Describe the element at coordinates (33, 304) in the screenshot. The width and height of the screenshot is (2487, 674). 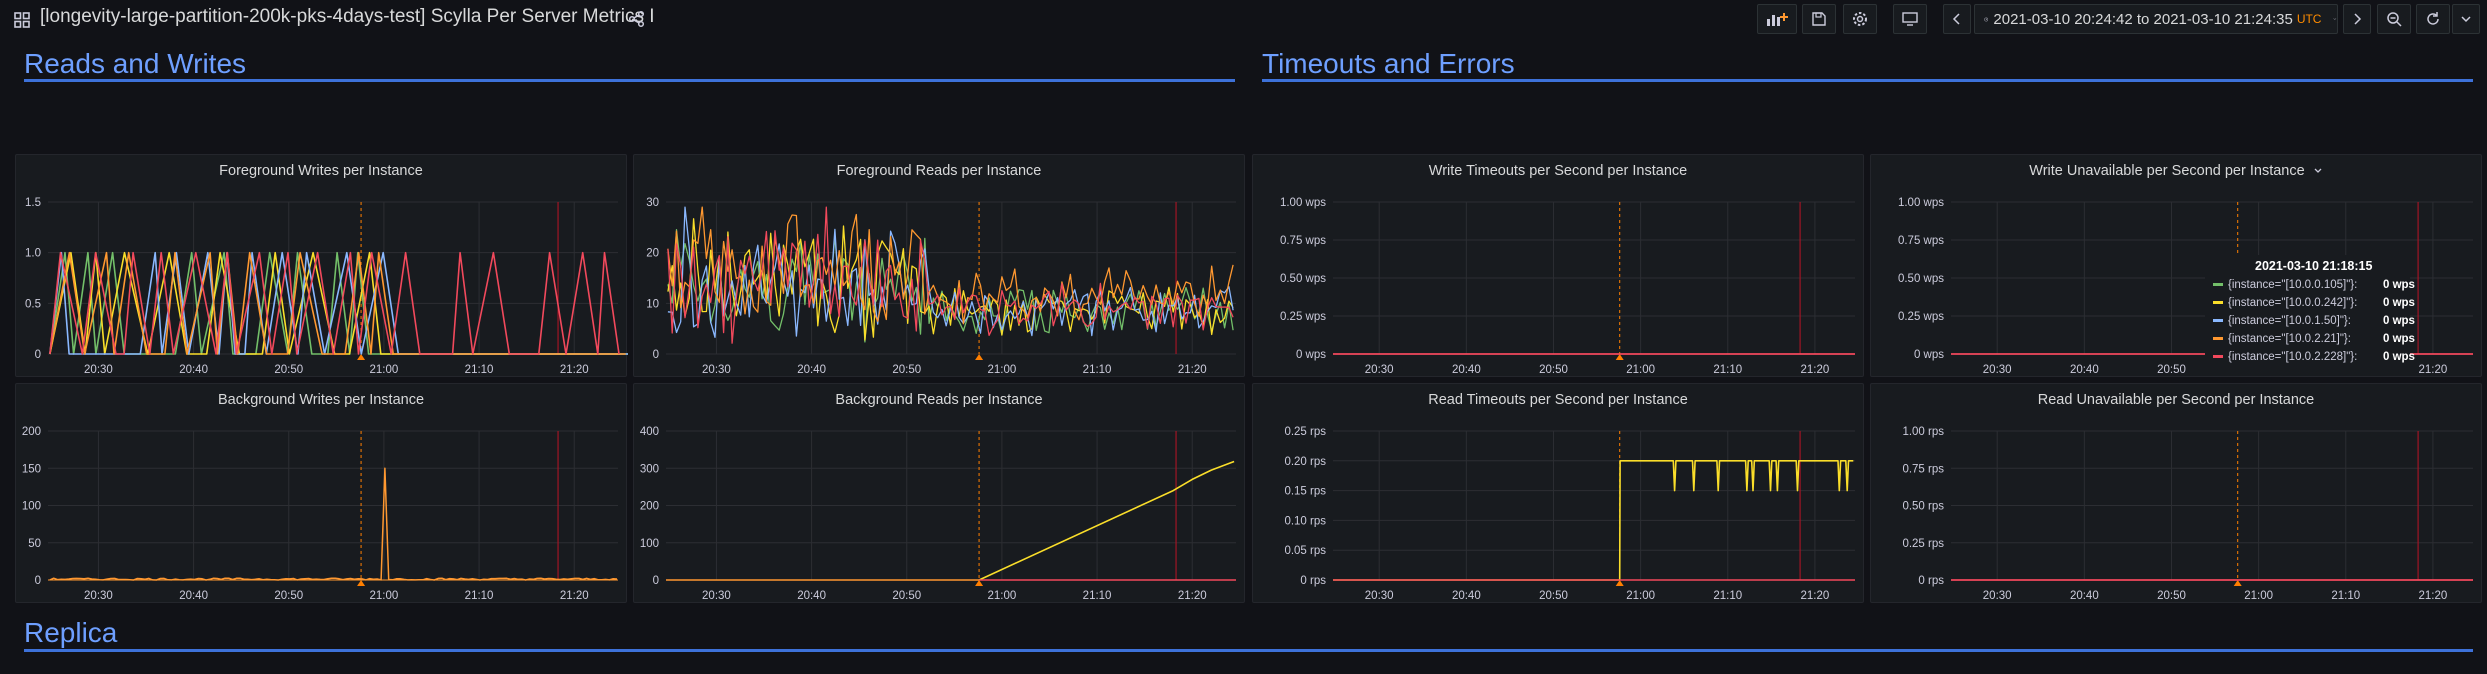
I see `y-tick-label: 0.5` at that location.